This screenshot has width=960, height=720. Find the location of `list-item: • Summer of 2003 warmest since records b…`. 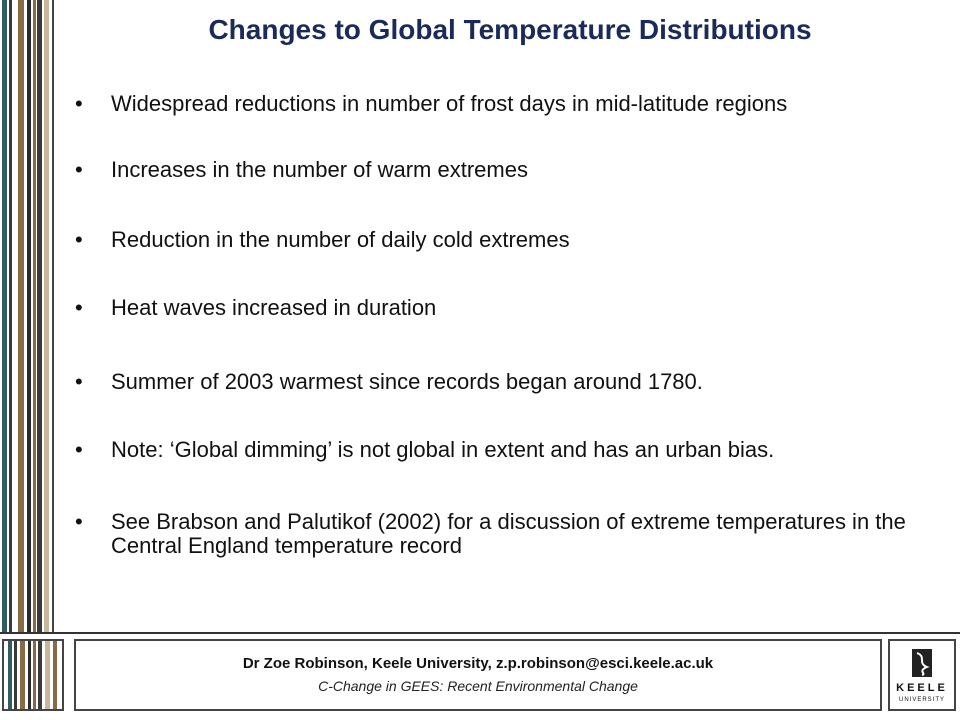

list-item: • Summer of 2003 warmest since records b… is located at coordinates (510, 382).